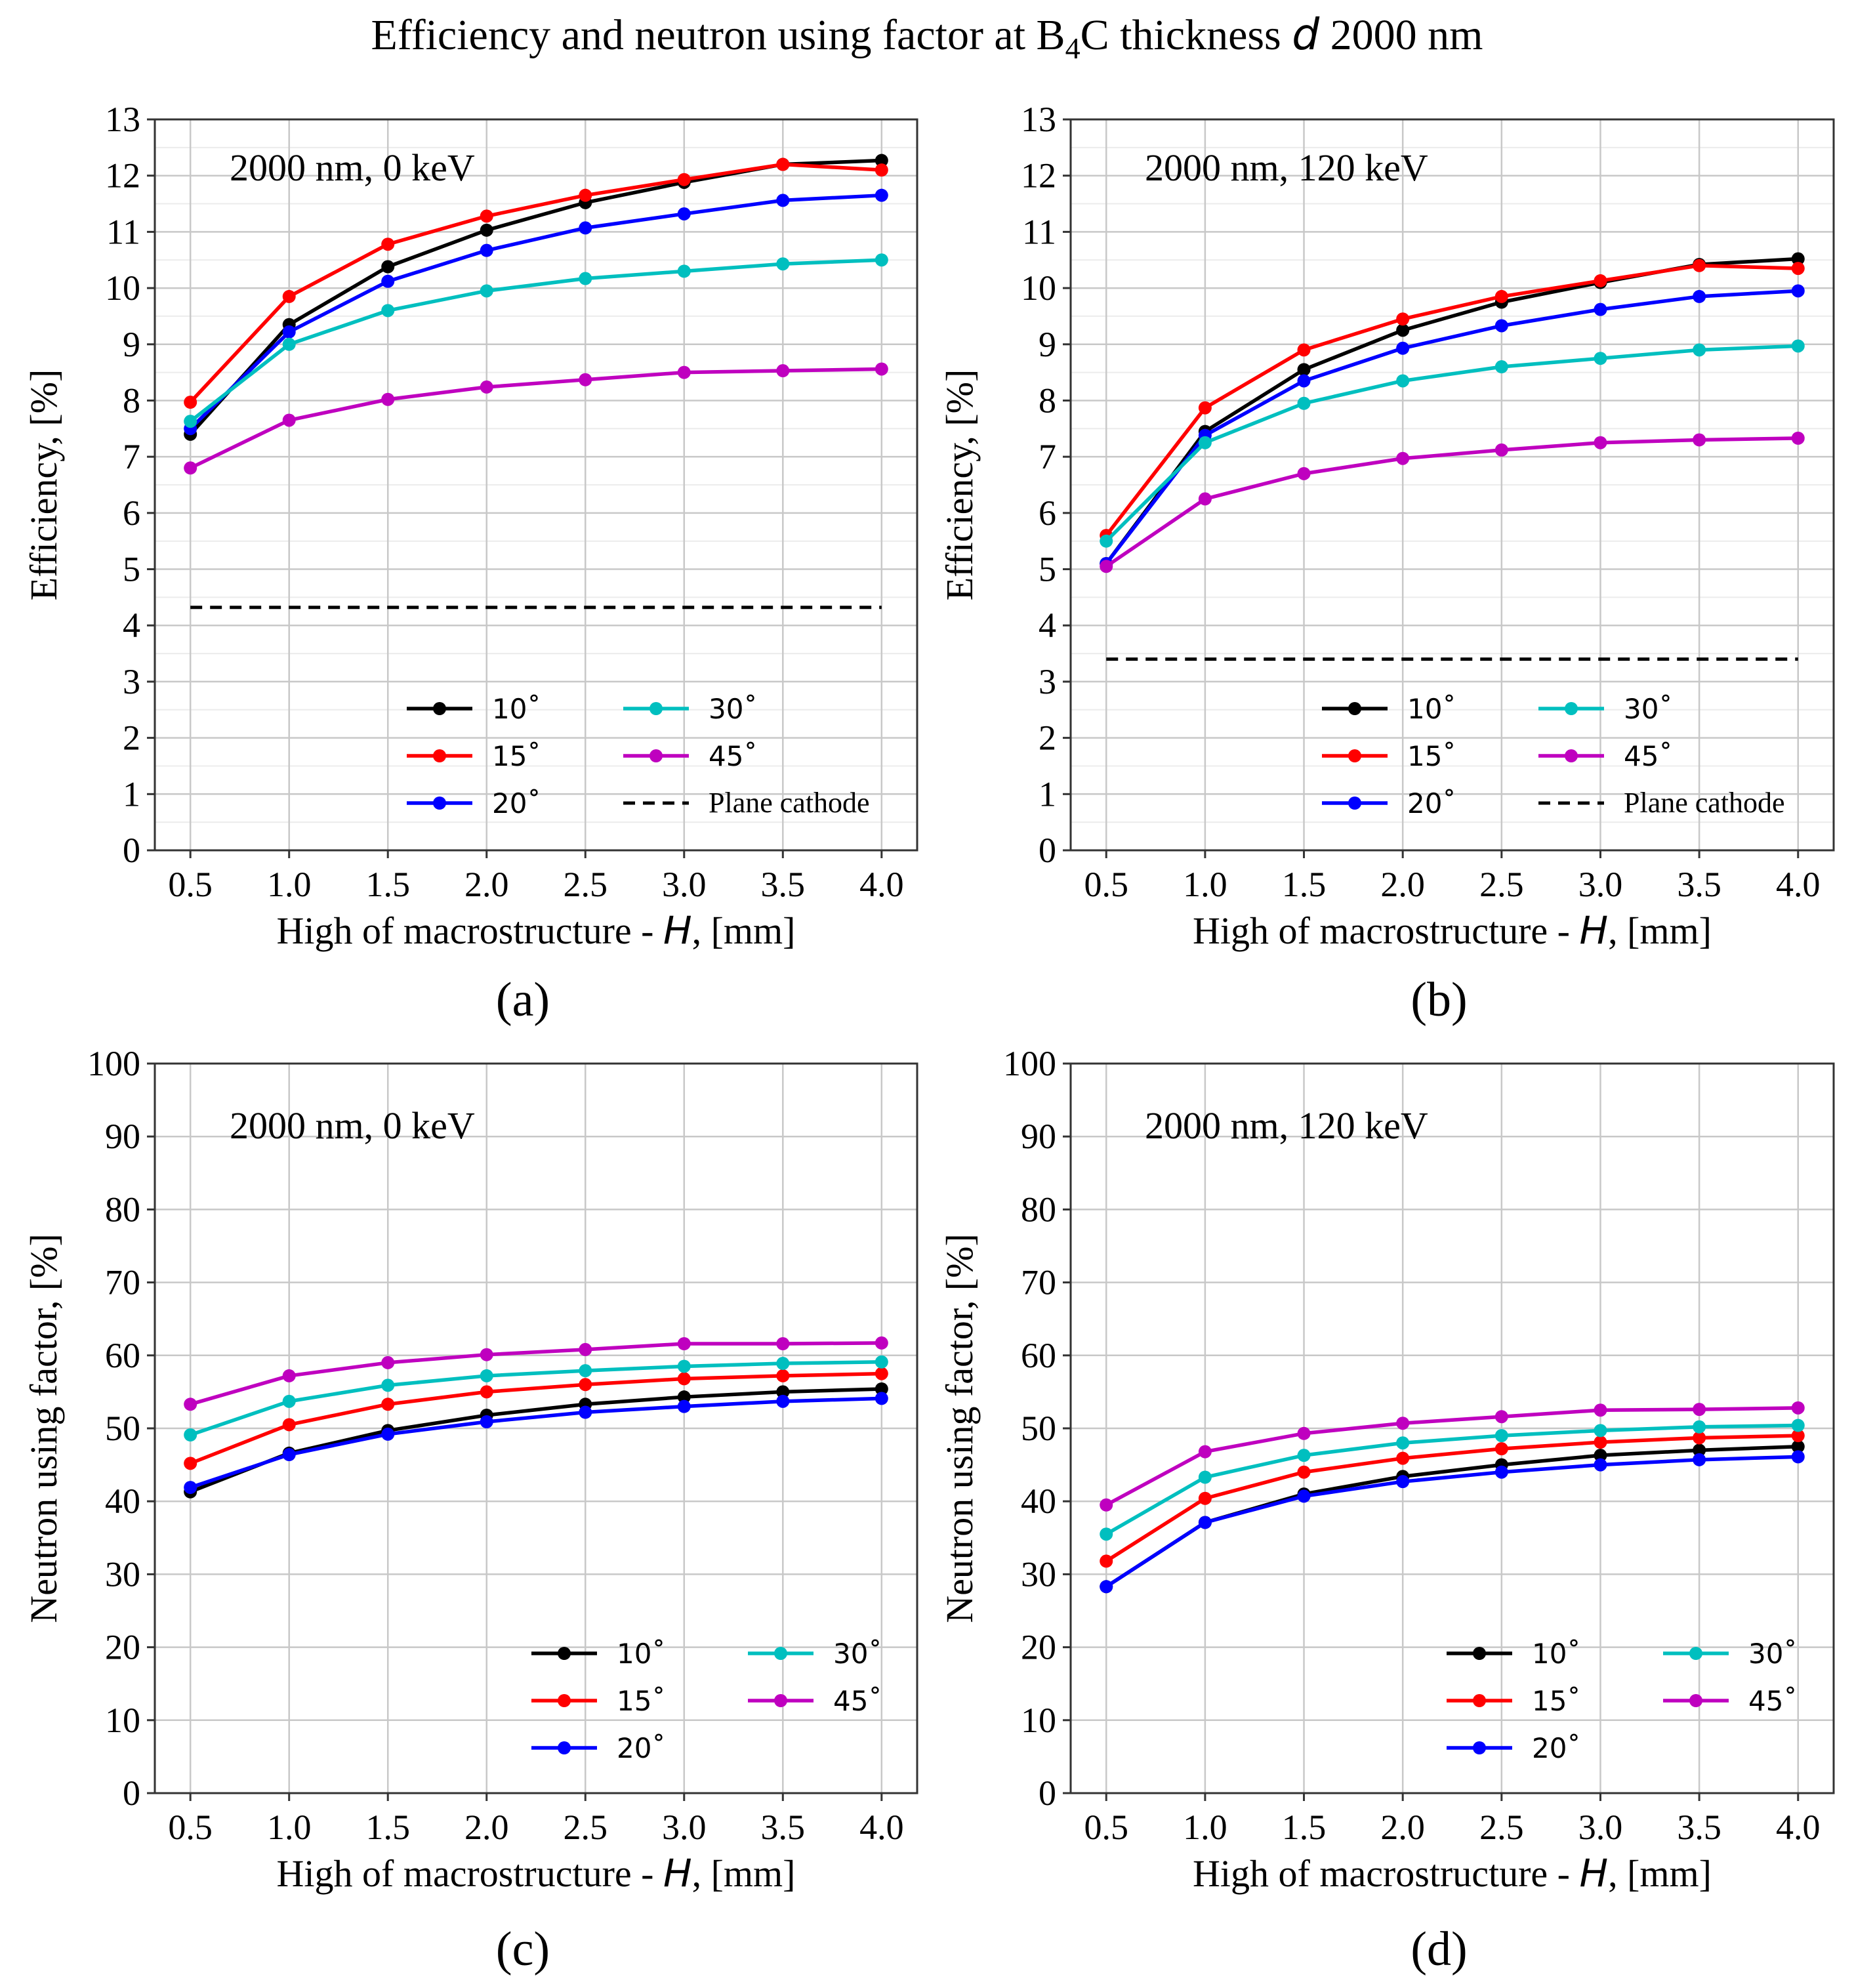 The image size is (1854, 1988). What do you see at coordinates (733, 756) in the screenshot?
I see `legend-label-45: 45˚` at bounding box center [733, 756].